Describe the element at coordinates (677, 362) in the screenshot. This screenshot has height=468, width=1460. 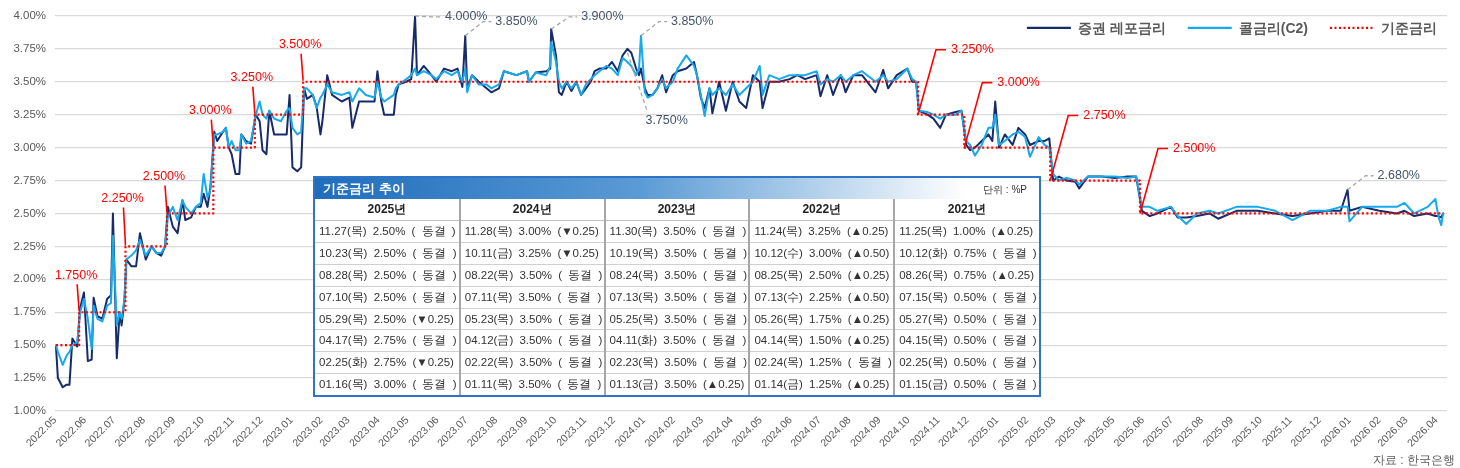
I see `annotation: 02.23(목) 3.50% ( 동결 )` at that location.